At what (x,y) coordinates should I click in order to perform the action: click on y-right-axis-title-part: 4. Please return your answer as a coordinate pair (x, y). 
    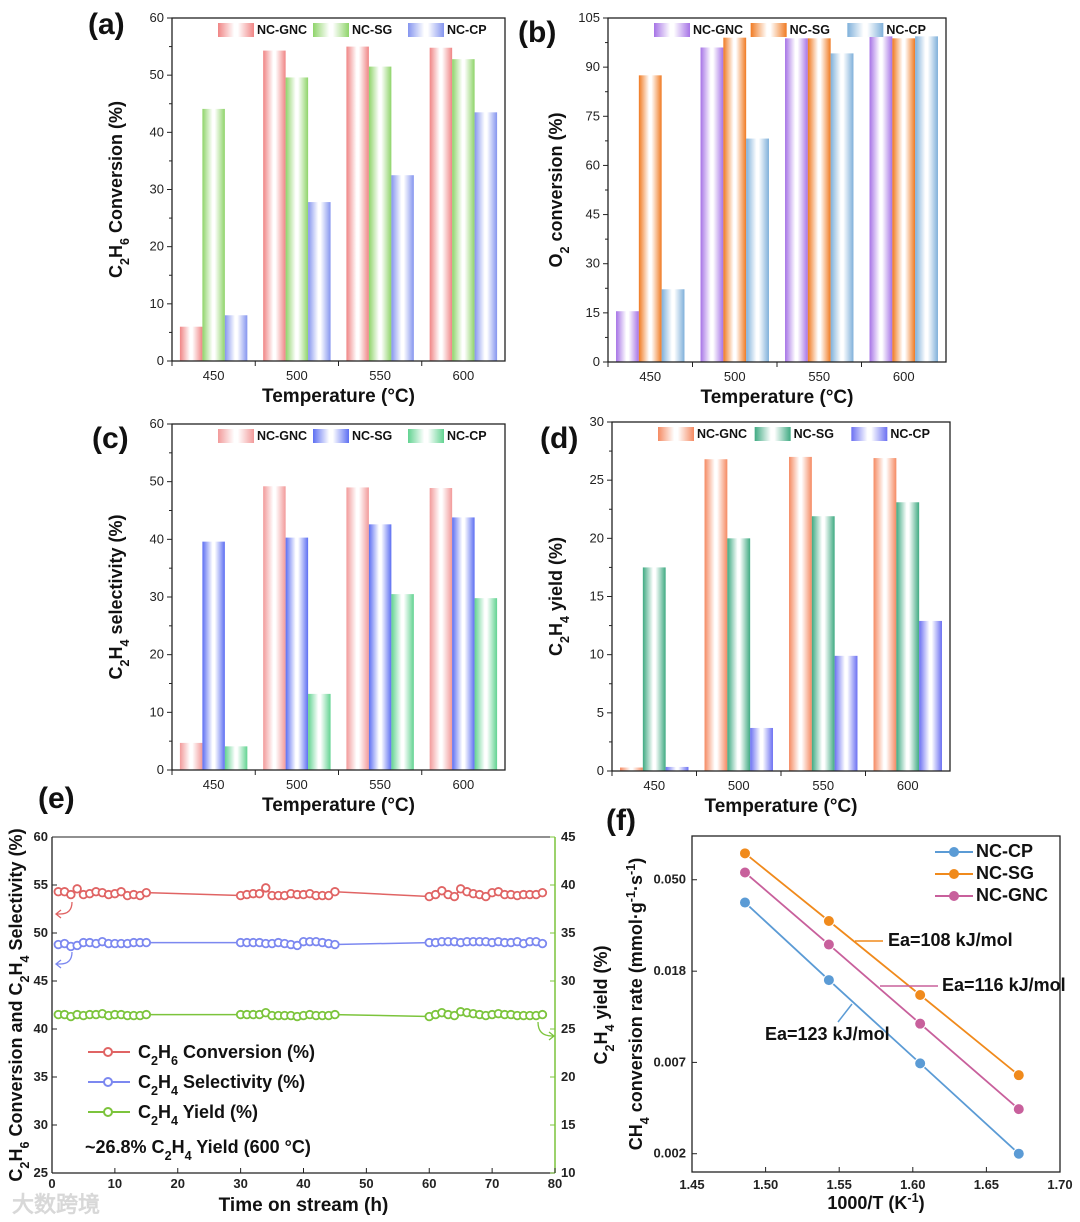
    Looking at the image, I should click on (610, 1027).